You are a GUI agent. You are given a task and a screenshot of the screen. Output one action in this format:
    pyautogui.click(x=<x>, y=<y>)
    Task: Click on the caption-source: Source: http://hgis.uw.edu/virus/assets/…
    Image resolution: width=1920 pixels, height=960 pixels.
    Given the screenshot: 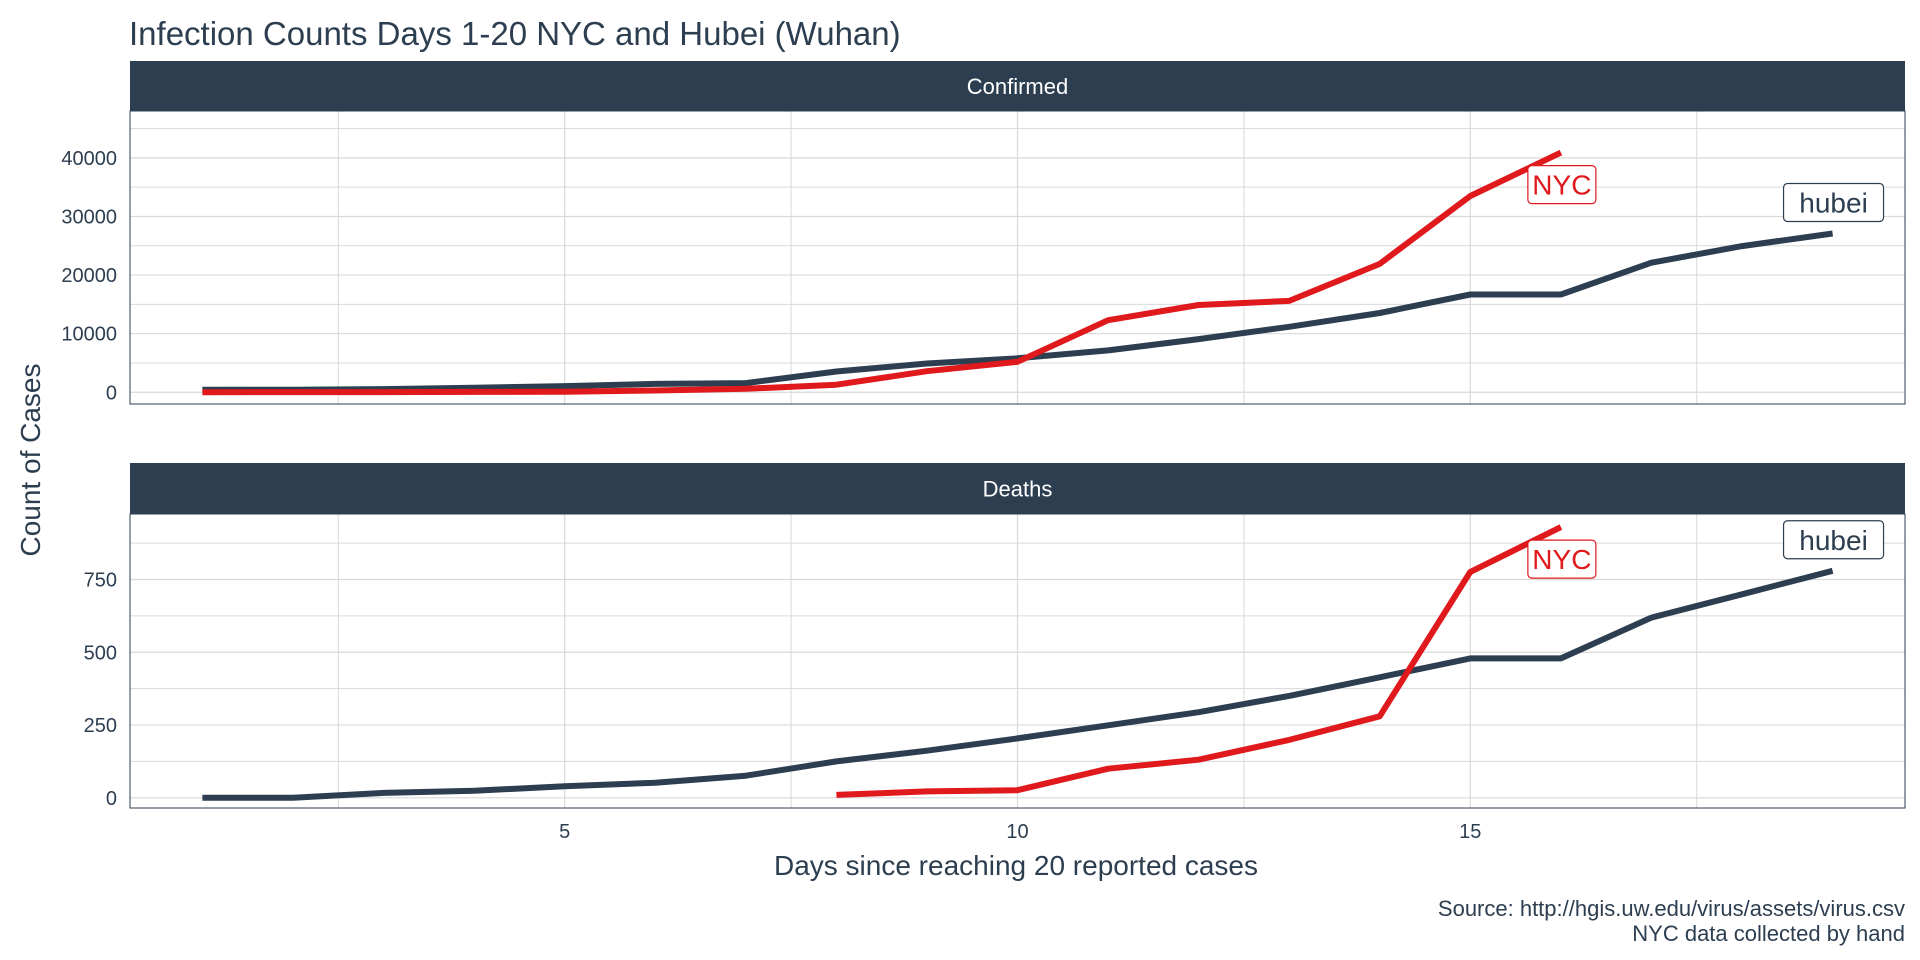 What is the action you would take?
    pyautogui.click(x=1671, y=908)
    